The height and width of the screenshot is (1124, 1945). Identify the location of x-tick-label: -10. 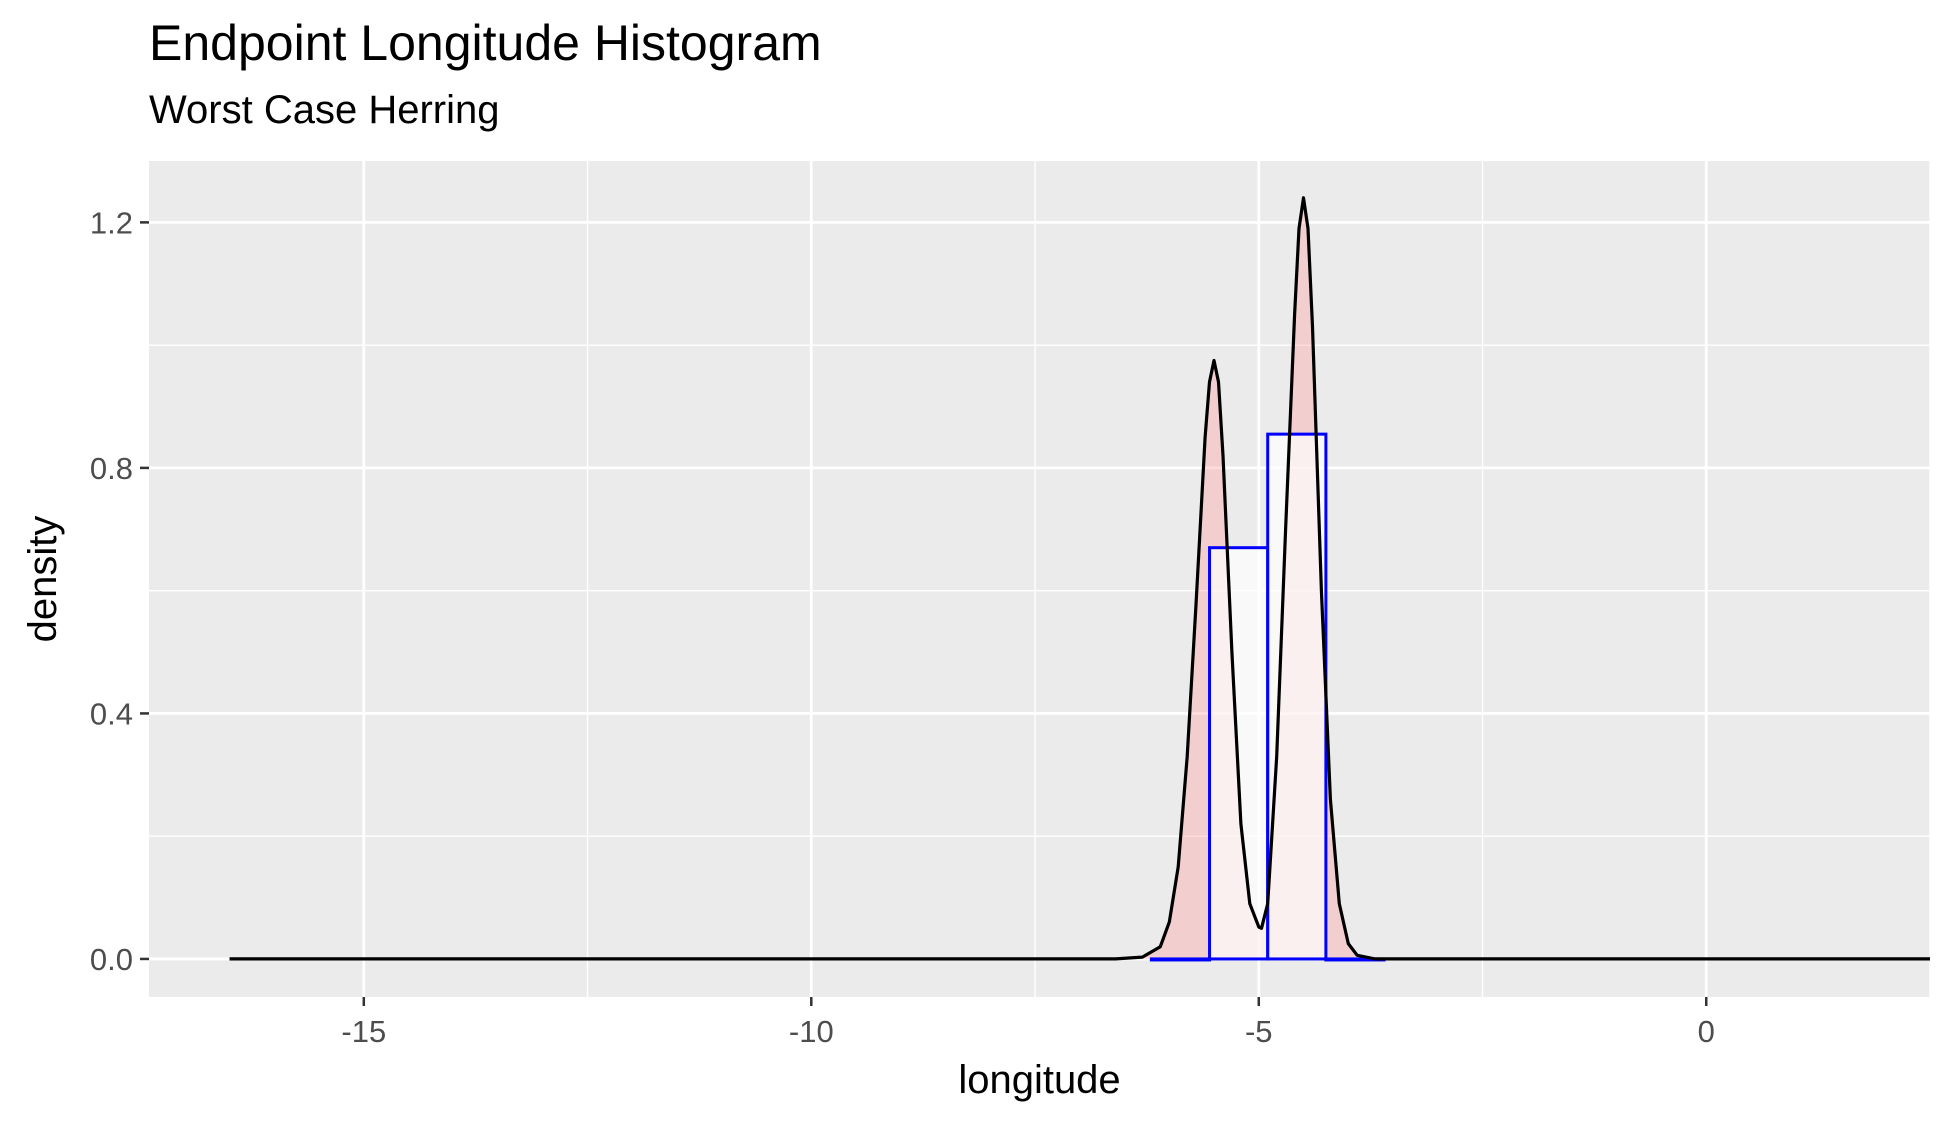
(811, 1031).